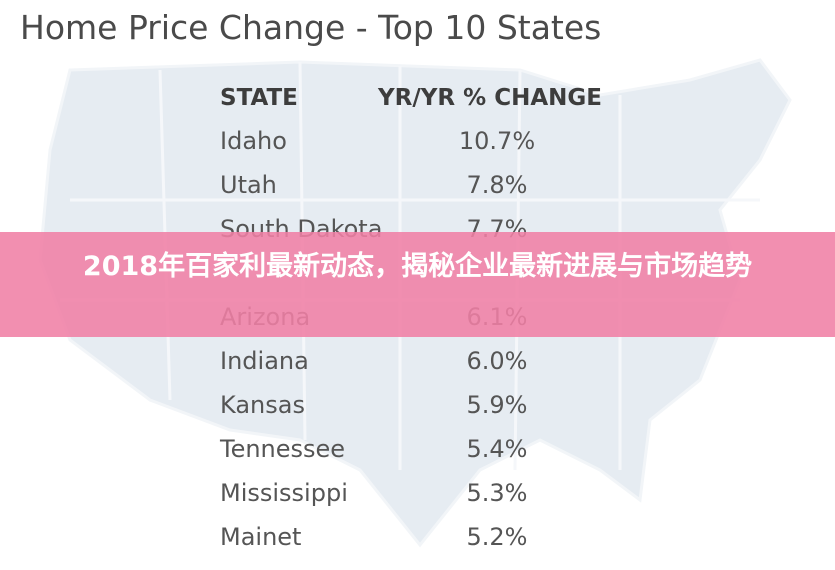 The width and height of the screenshot is (835, 570). I want to click on change-cell: 5.4%, so click(497, 449).